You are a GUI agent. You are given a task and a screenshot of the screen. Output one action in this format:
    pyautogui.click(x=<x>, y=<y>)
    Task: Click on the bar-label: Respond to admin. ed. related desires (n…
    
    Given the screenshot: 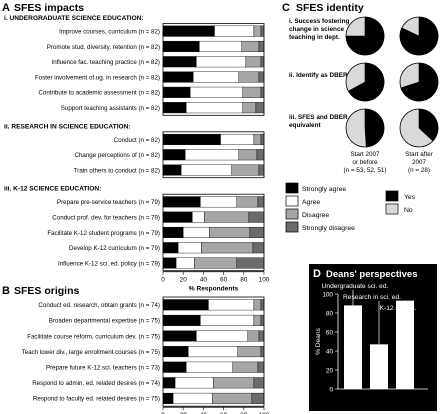 What is the action you would take?
    pyautogui.click(x=96, y=383)
    